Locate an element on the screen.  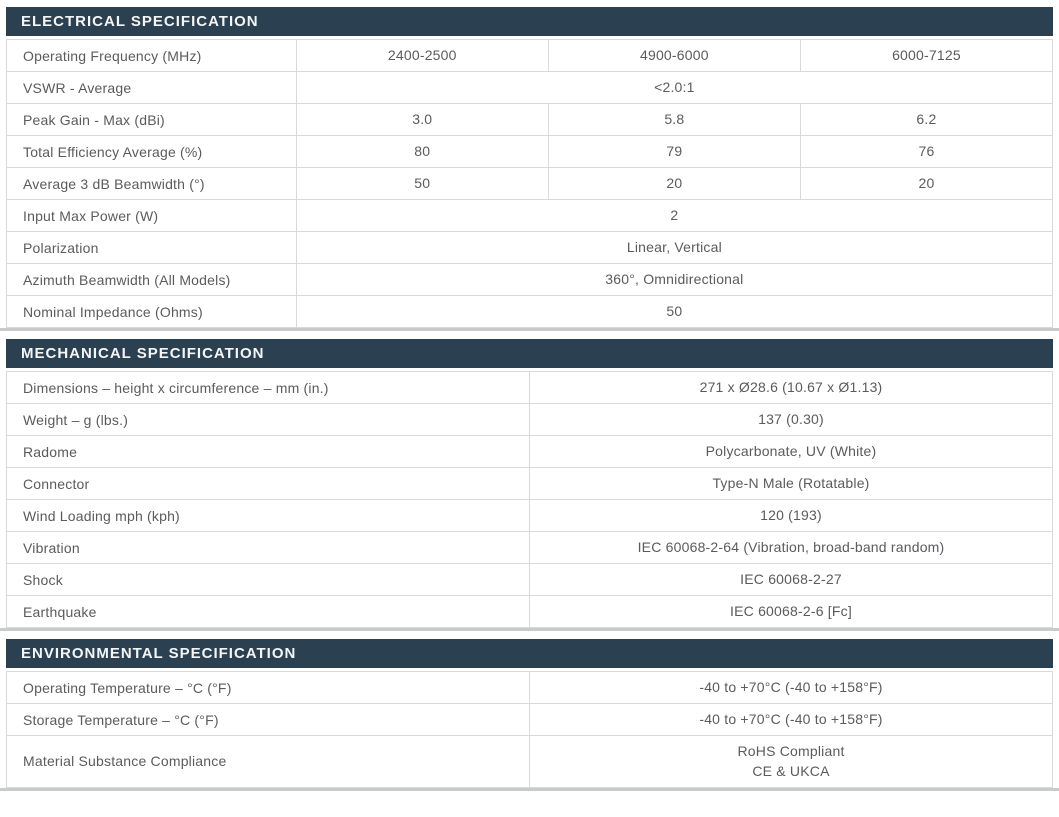
row-value: 80 is located at coordinates (422, 151).